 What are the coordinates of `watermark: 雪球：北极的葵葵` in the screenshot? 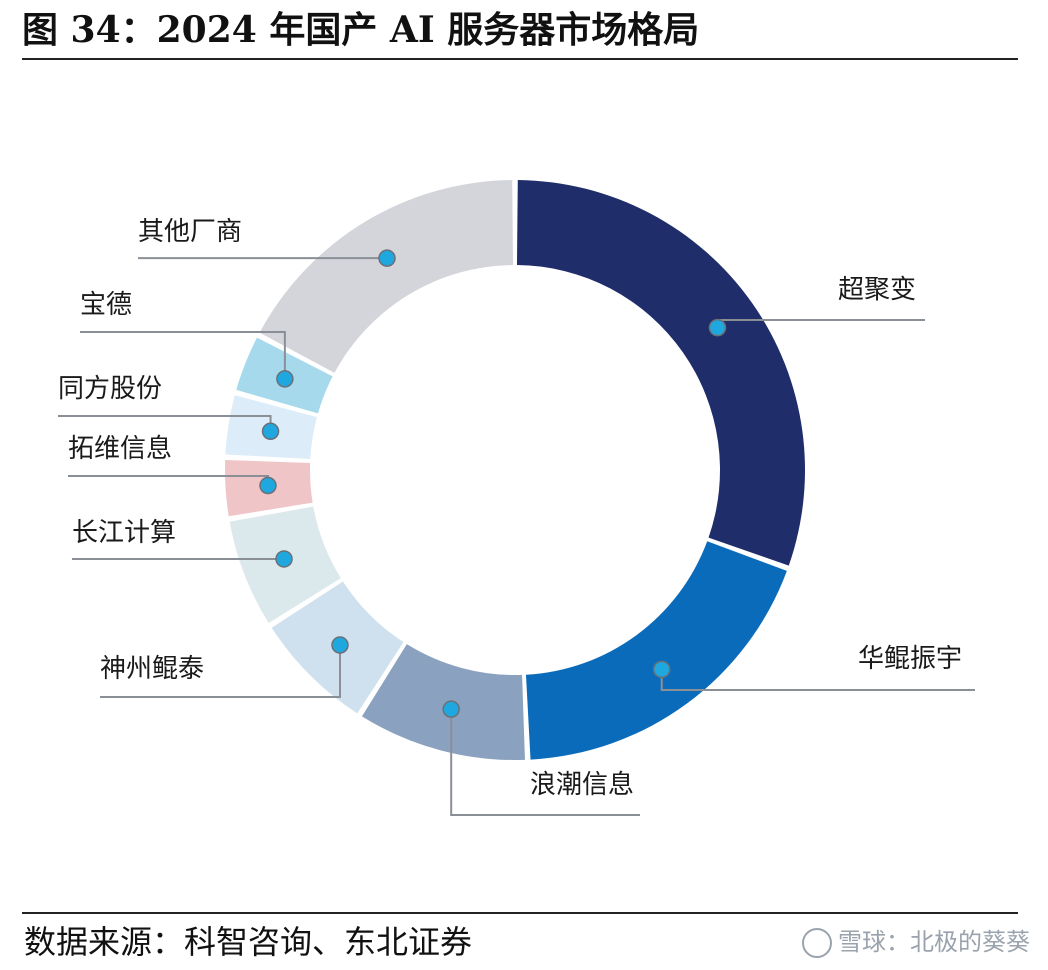 It's located at (916, 942).